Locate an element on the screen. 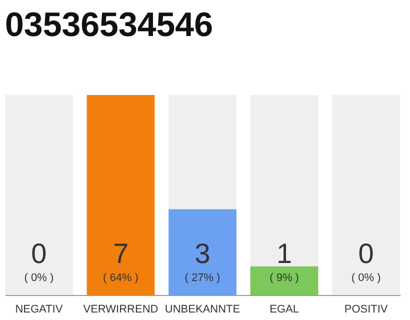 This screenshot has height=320, width=410. x-tick-label: EGAL is located at coordinates (284, 310).